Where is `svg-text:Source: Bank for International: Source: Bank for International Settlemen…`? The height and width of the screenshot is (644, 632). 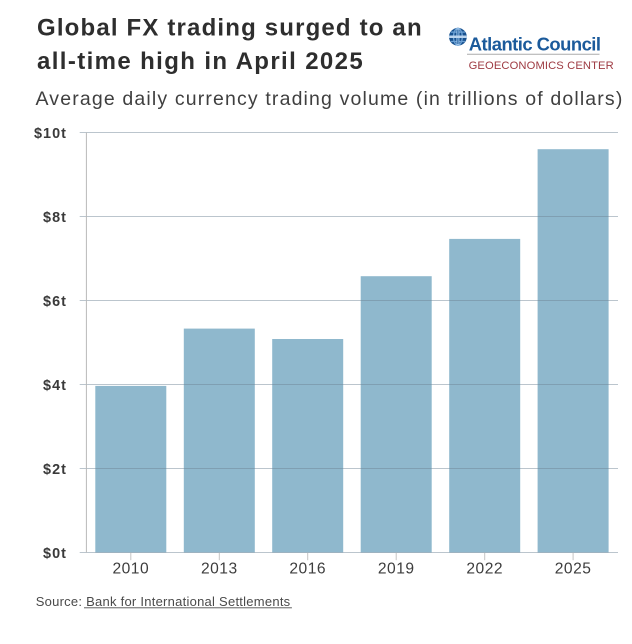
svg-text:Source: Bank for International: Source: Bank for International Settlemen… is located at coordinates (163, 601).